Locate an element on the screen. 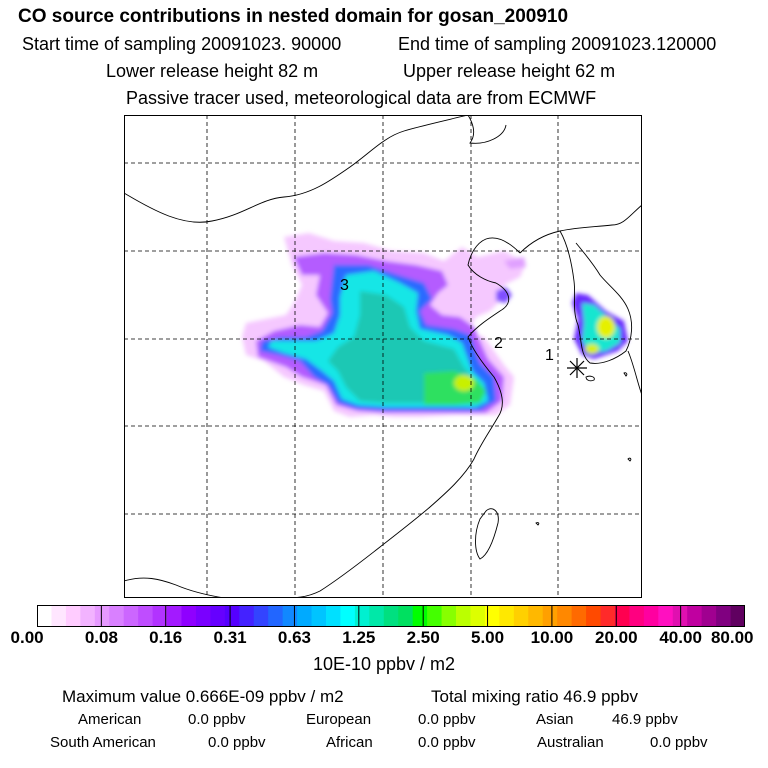 The image size is (768, 768). border-north is located at coordinates (296, 169).